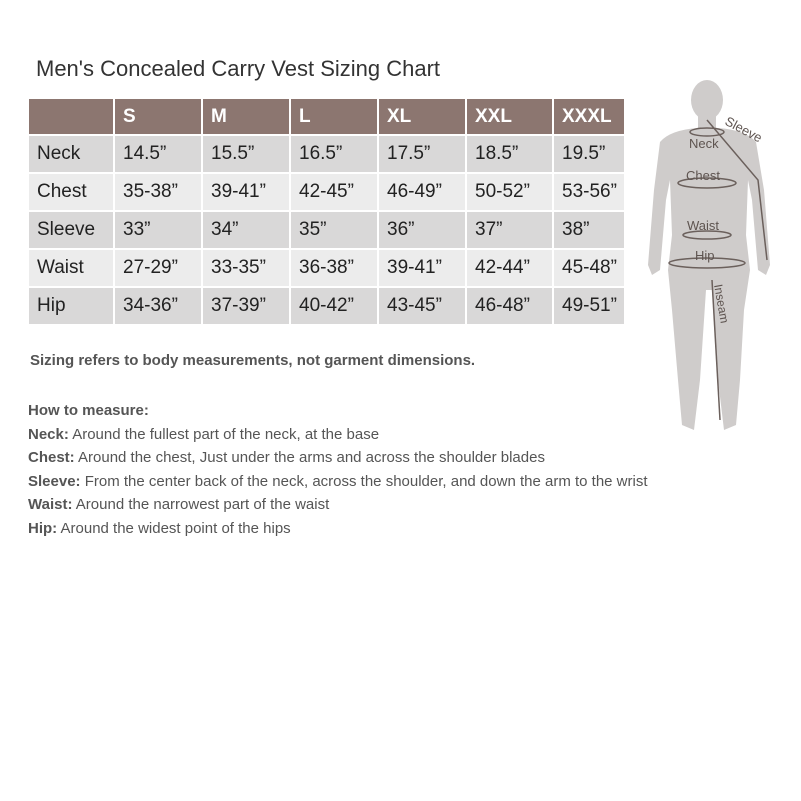 This screenshot has height=801, width=801. What do you see at coordinates (422, 154) in the screenshot?
I see `table-cell: 17.5”` at bounding box center [422, 154].